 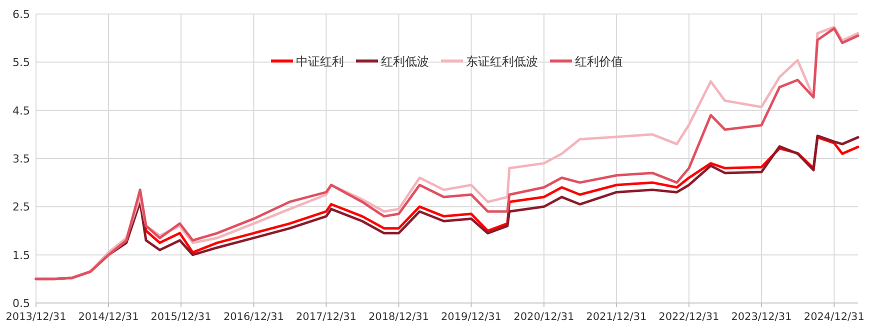 I want to click on x-tick-label: 2016/12/31, so click(x=253, y=317).